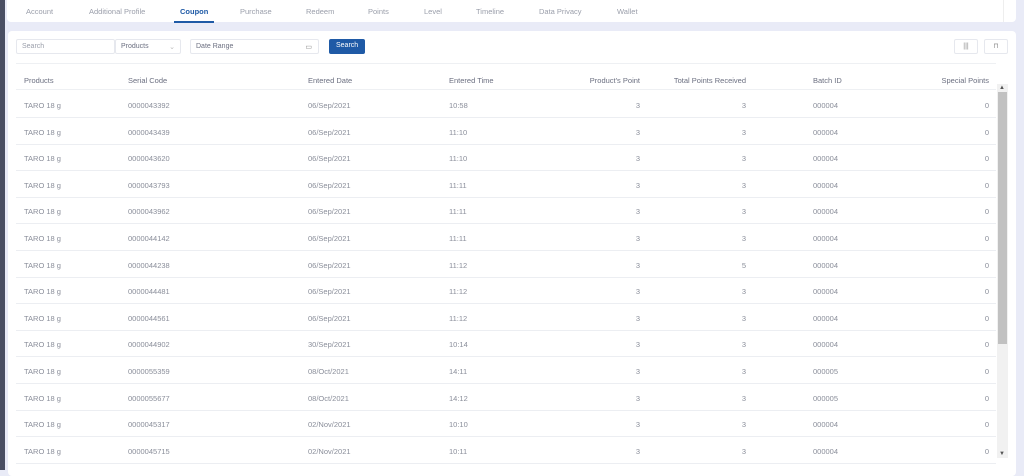 The height and width of the screenshot is (476, 1024). Describe the element at coordinates (433, 11) in the screenshot. I see `tab-level: Level` at that location.